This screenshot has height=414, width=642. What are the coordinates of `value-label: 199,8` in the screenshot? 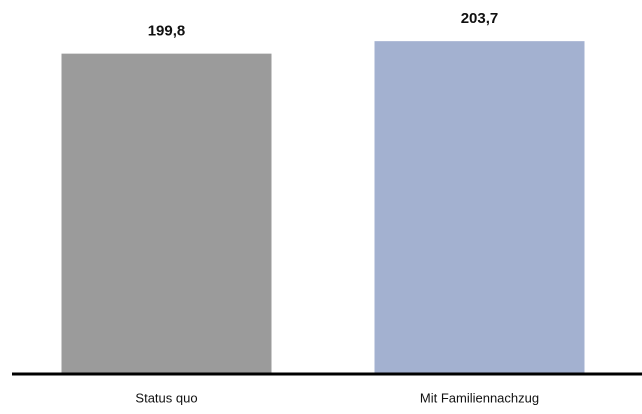 It's located at (167, 31).